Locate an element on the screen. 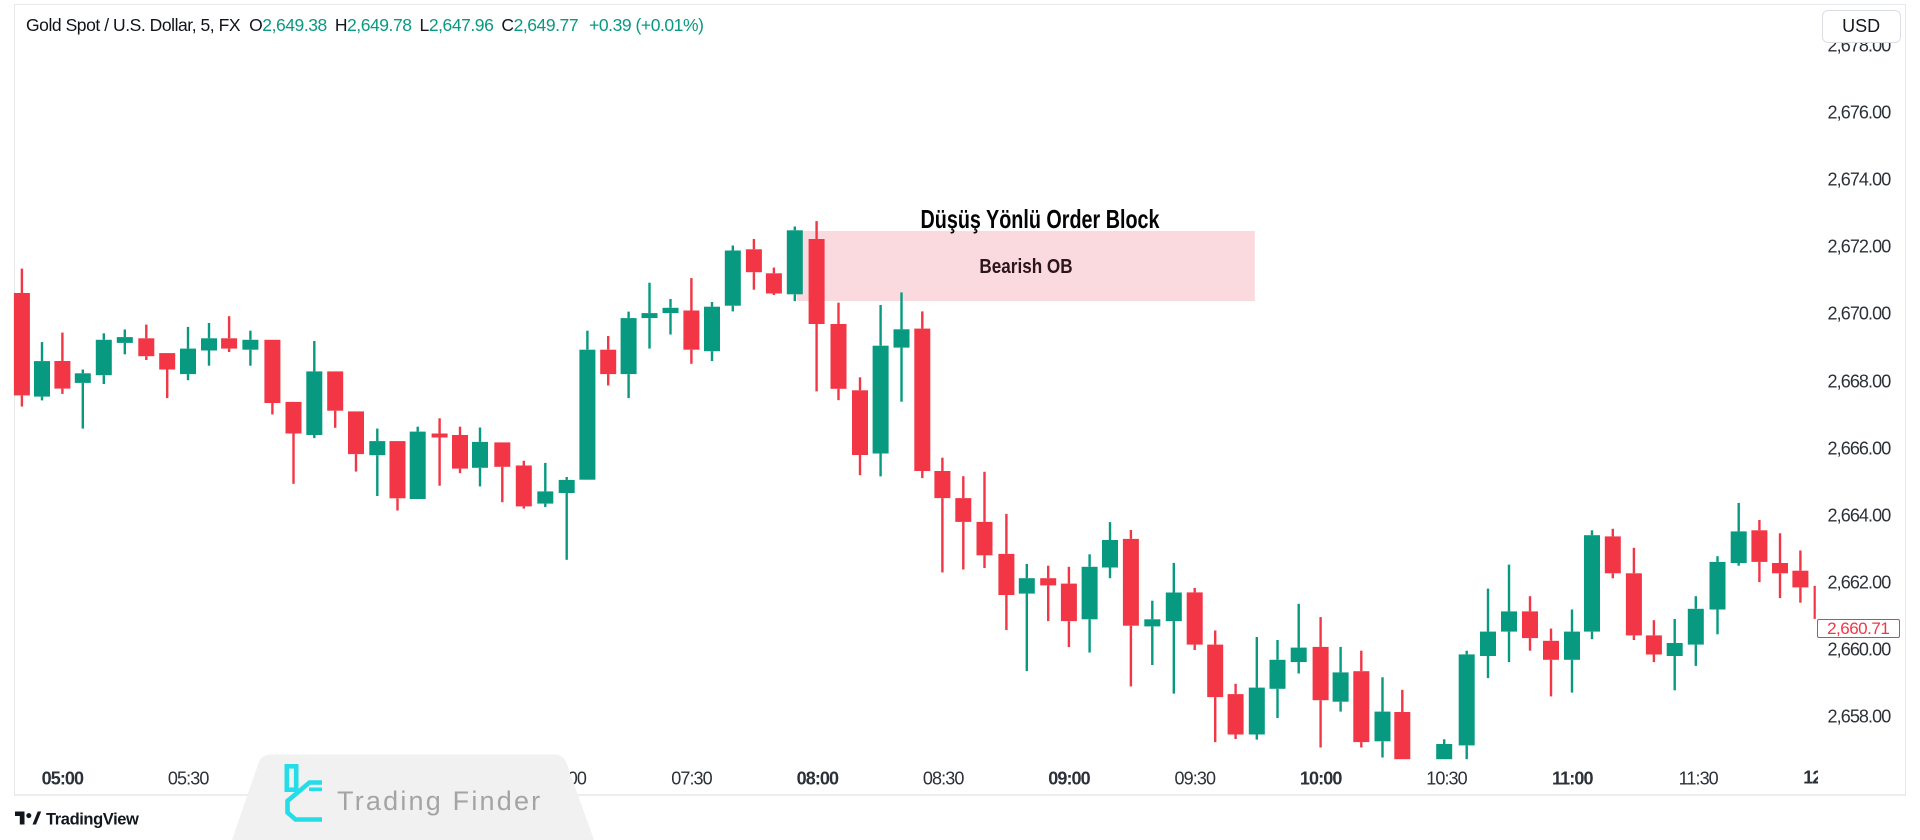 This screenshot has height=840, width=1920. svg-text: TradingView is located at coordinates (92, 820).